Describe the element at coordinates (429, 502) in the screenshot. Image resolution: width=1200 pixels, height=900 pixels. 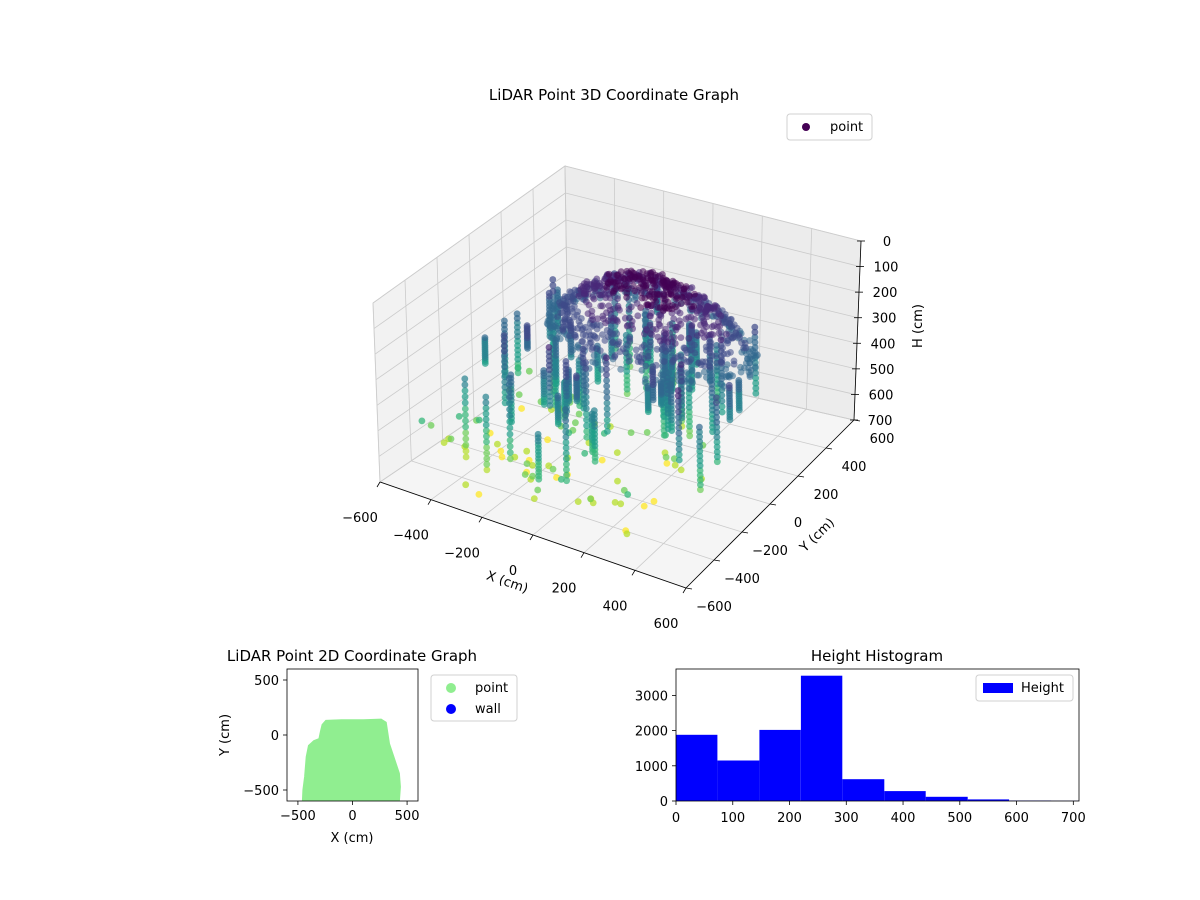
I see `x-tick-3d` at that location.